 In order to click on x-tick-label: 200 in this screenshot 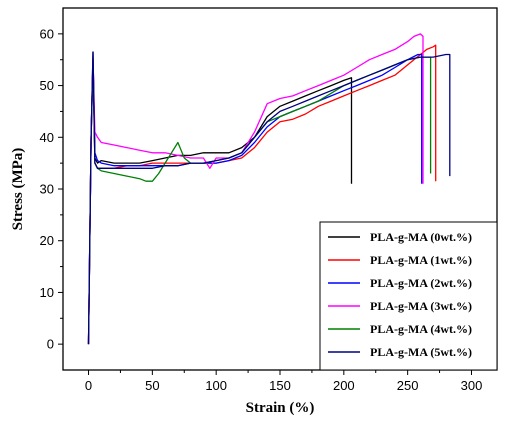, I will do `click(344, 385)`.